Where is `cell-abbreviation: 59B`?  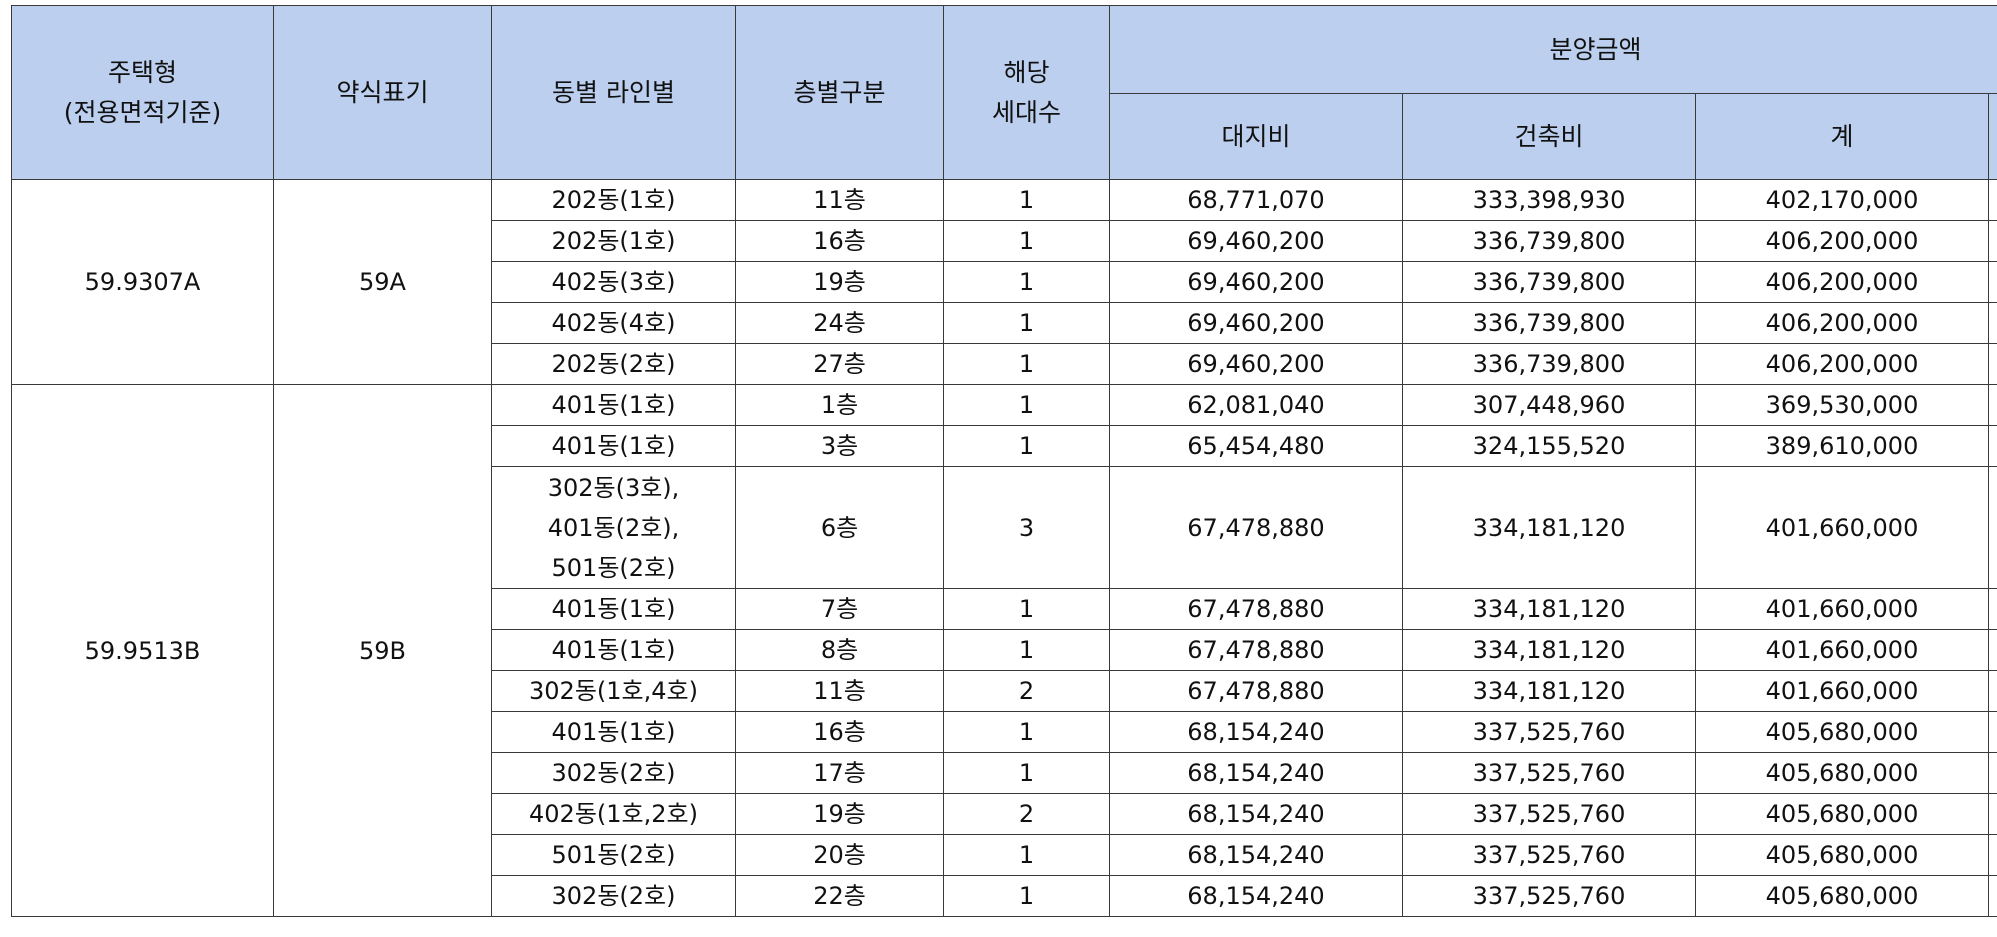 cell-abbreviation: 59B is located at coordinates (382, 650).